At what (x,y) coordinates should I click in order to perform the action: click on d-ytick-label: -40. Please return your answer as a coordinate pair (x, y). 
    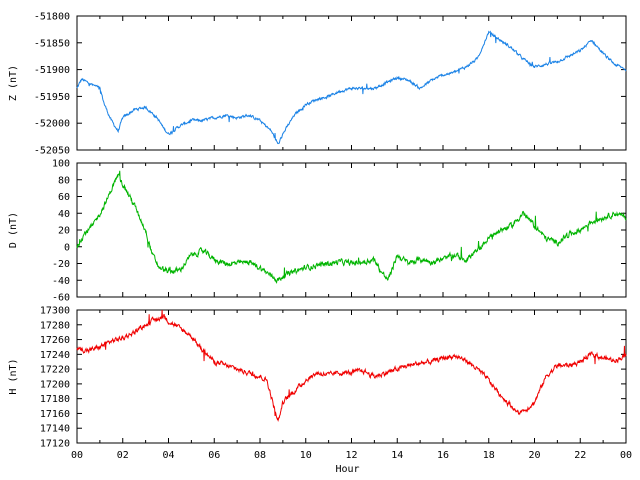
    Looking at the image, I should click on (61, 281).